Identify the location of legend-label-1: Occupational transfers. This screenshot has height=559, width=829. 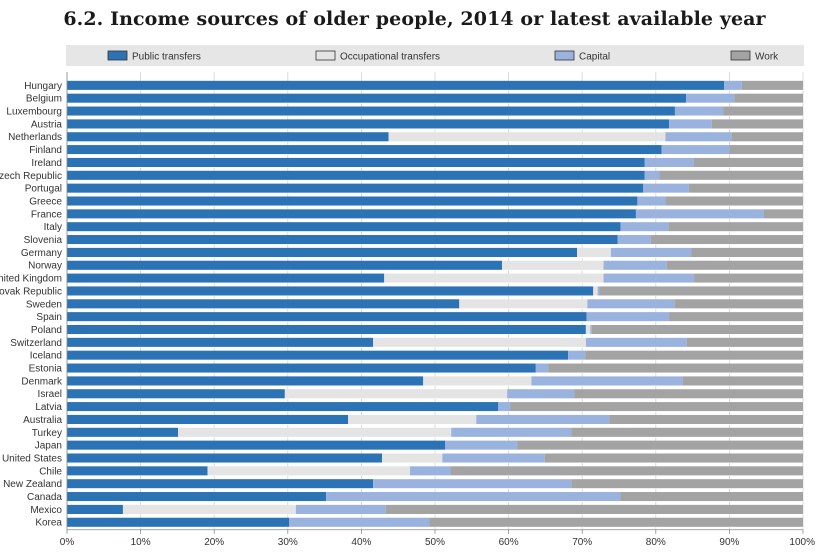
(390, 57).